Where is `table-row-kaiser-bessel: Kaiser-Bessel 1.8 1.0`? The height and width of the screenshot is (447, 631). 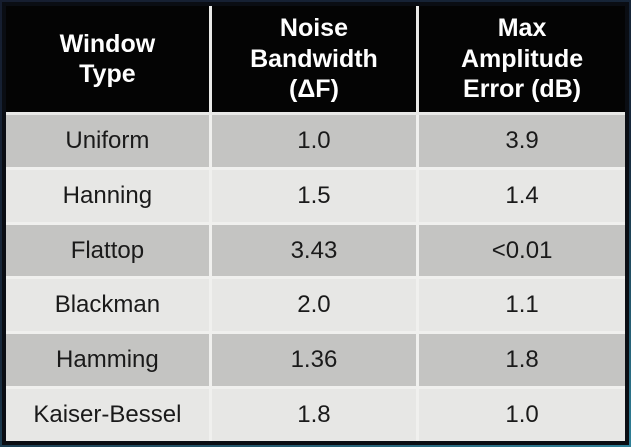
table-row-kaiser-bessel: Kaiser-Bessel 1.8 1.0 is located at coordinates (315, 413).